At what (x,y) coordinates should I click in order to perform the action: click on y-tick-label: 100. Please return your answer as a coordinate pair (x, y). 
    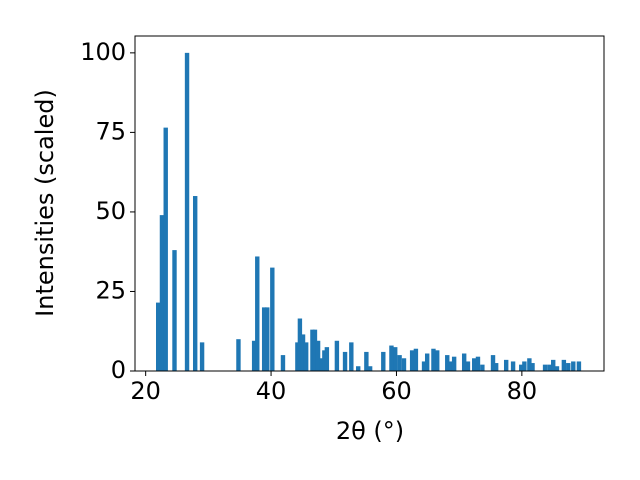
    Looking at the image, I should click on (103, 52).